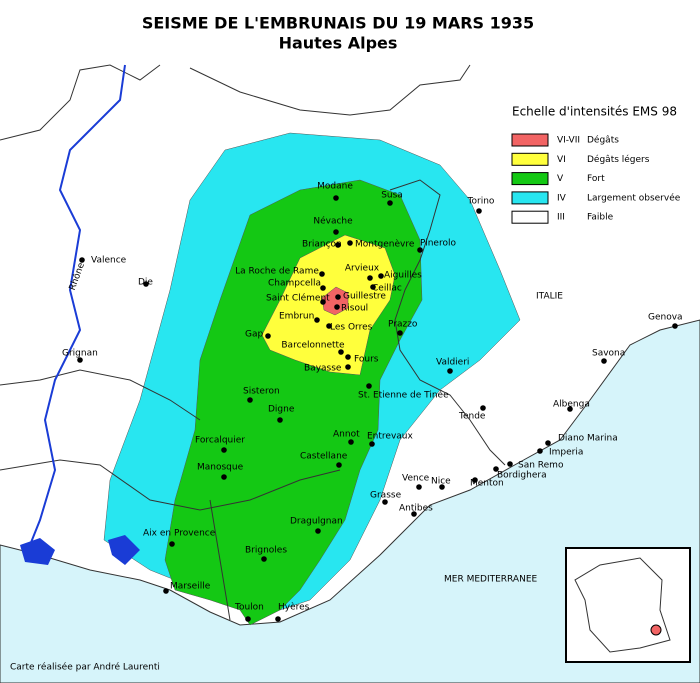  What do you see at coordinates (438, 244) in the screenshot?
I see `town-label: Pinerolo` at bounding box center [438, 244].